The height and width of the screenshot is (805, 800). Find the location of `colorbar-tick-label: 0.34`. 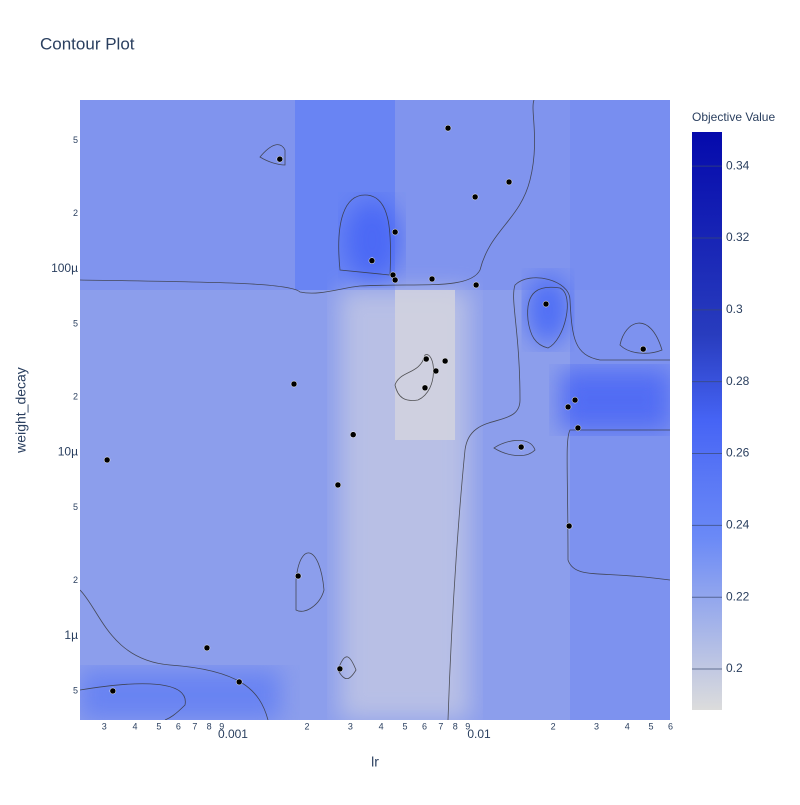

colorbar-tick-label: 0.34 is located at coordinates (738, 165).